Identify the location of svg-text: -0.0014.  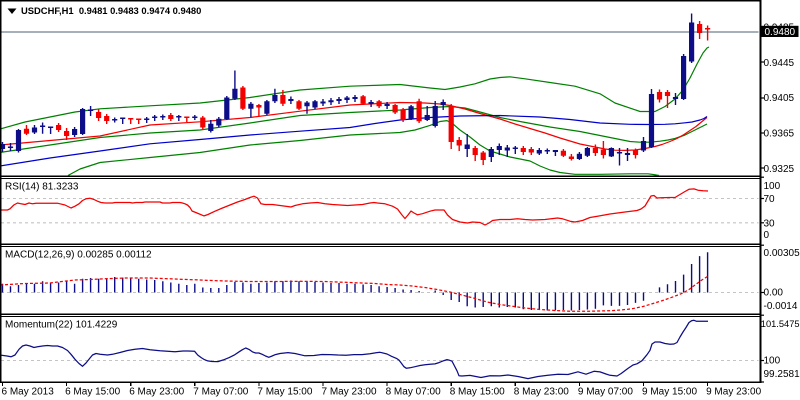
(781, 306).